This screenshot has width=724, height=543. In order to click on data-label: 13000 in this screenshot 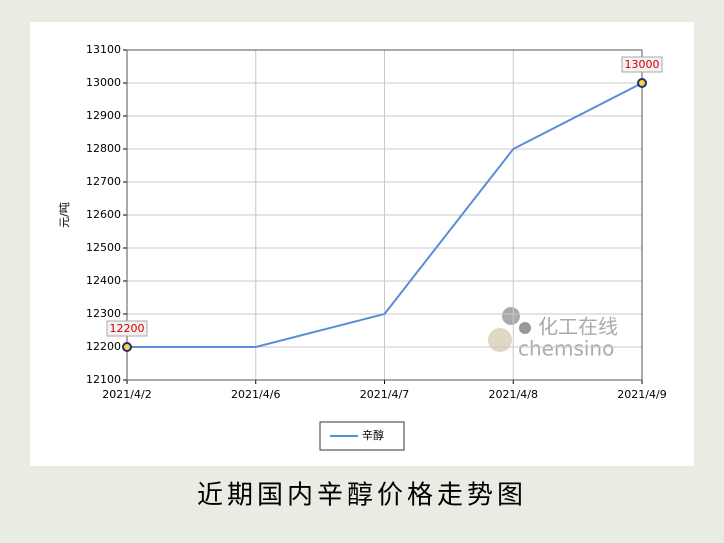, I will do `click(642, 64)`.